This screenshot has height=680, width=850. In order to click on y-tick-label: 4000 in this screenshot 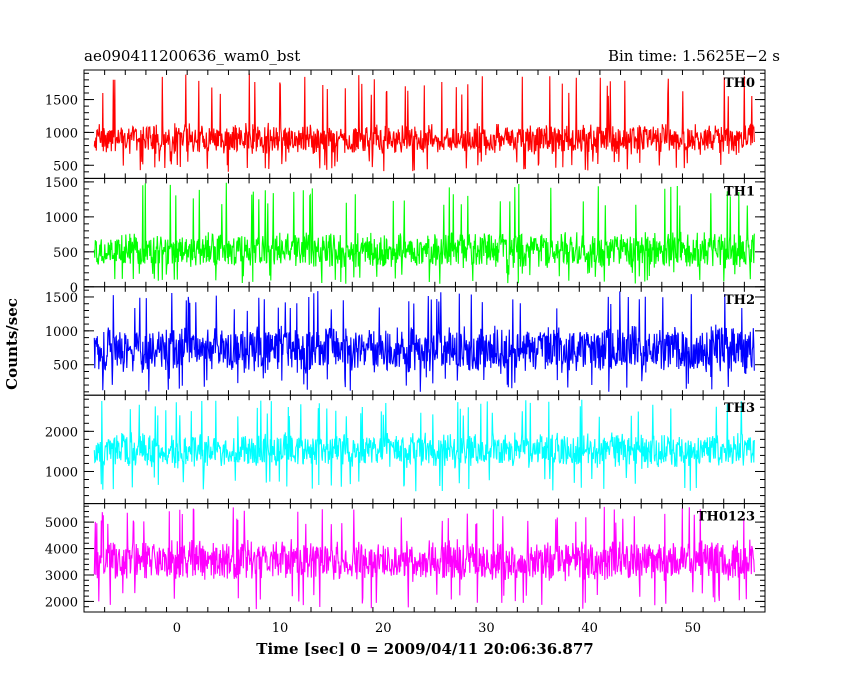, I will do `click(61, 550)`.